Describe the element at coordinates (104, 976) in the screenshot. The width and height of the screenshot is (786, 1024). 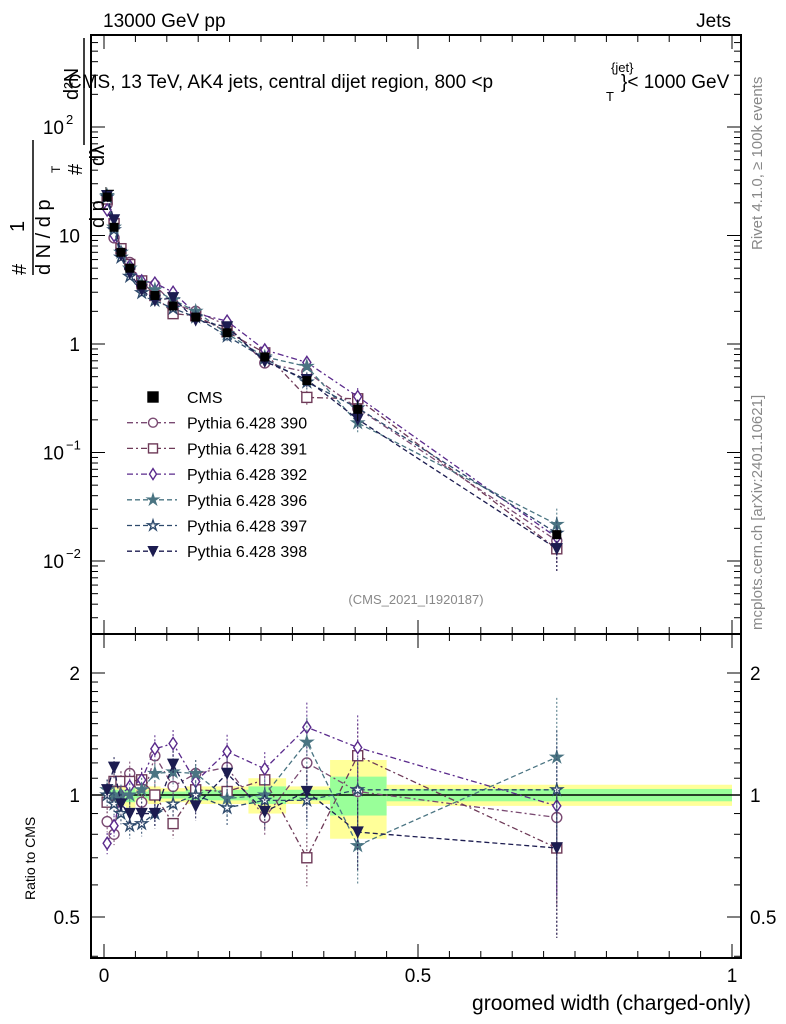
I see `x-tick-label: 0` at that location.